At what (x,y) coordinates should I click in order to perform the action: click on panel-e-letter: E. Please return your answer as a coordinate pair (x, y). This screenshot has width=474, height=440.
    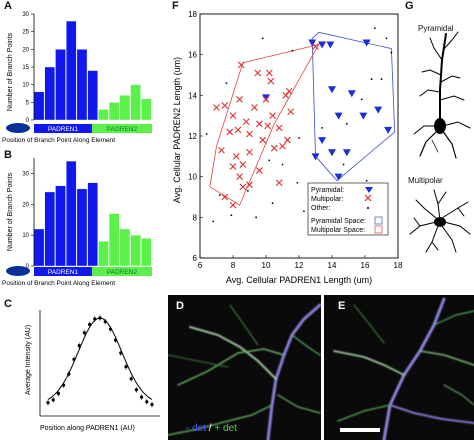
    Looking at the image, I should click on (342, 306).